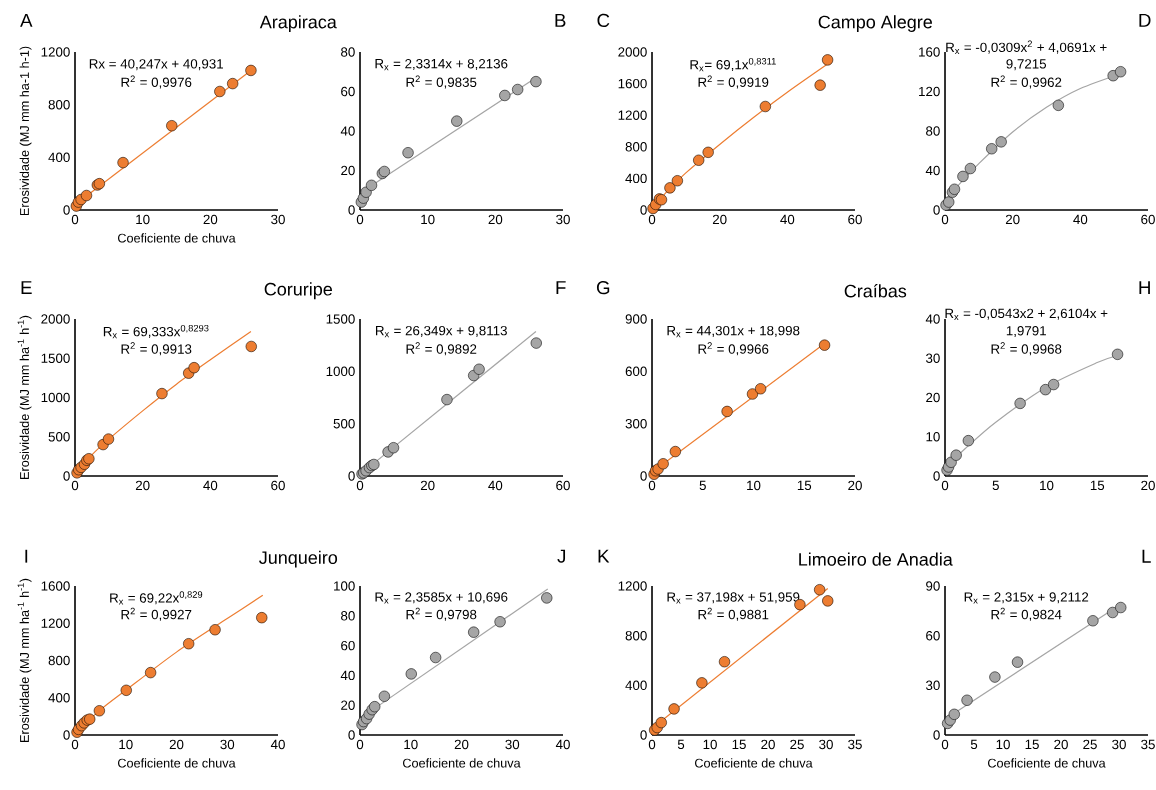 The width and height of the screenshot is (1156, 790). Describe the element at coordinates (55, 319) in the screenshot. I see `y-tick-label: 2000` at that location.